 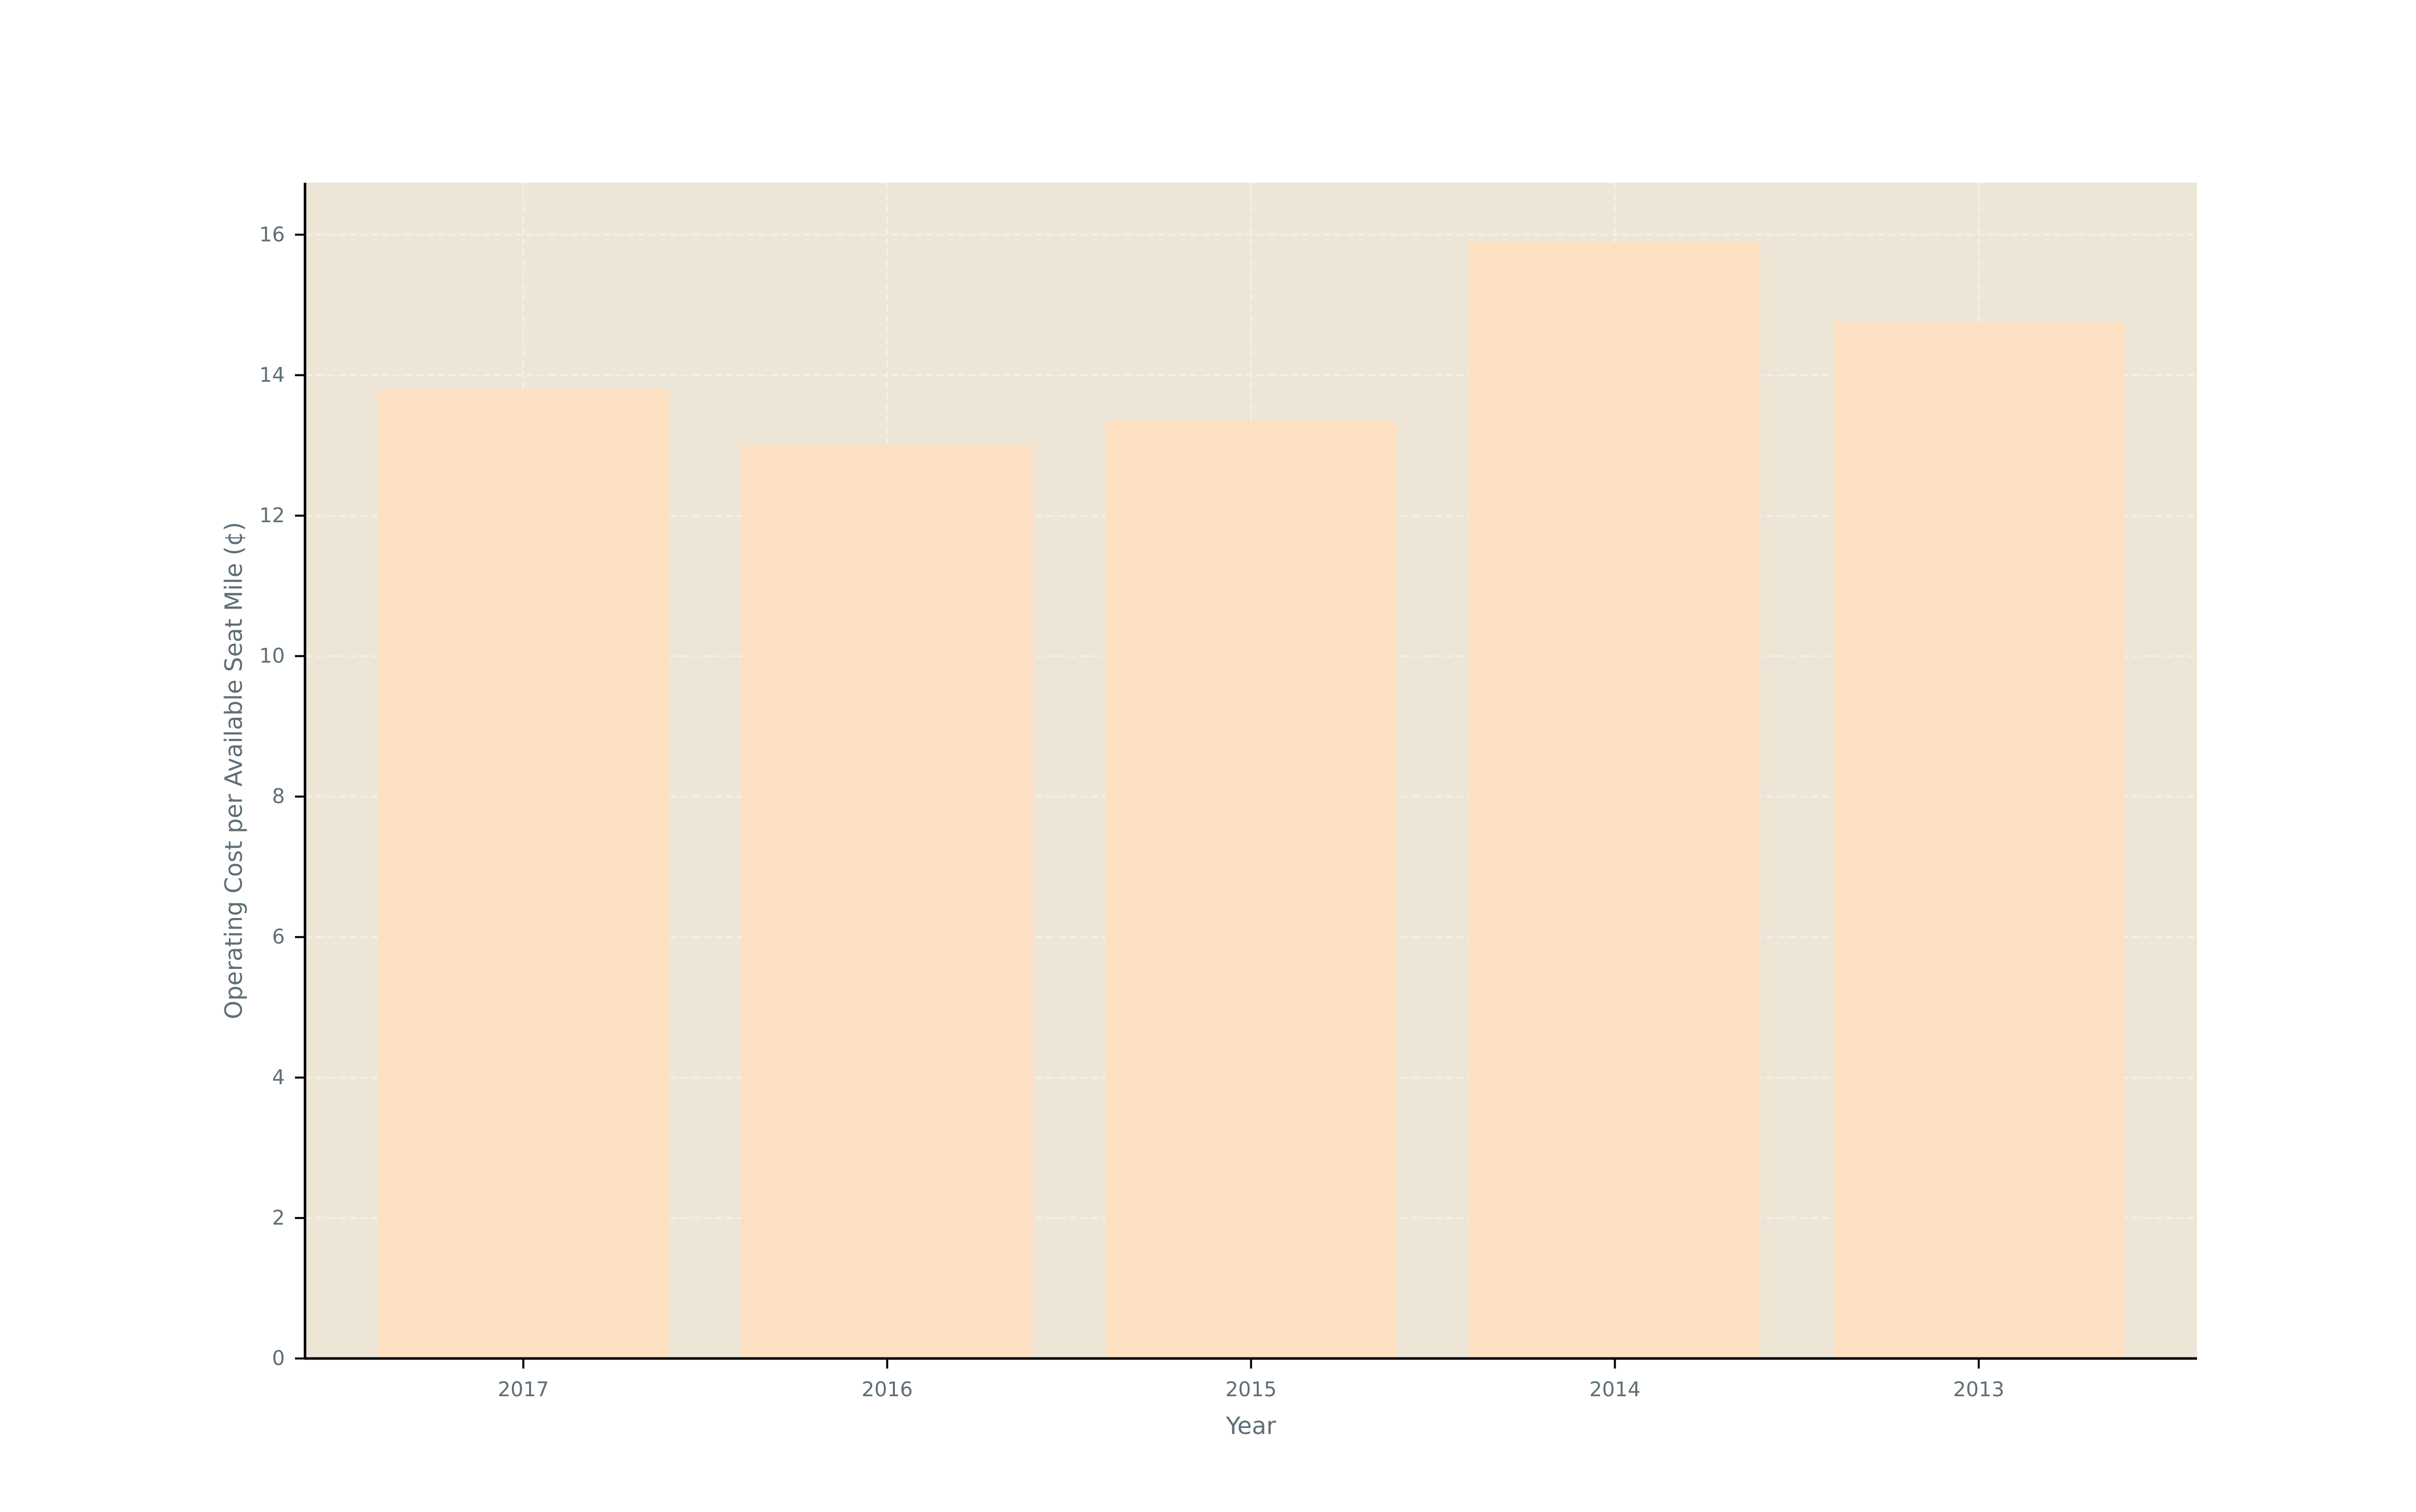 I want to click on bar-2015, so click(x=1251, y=889).